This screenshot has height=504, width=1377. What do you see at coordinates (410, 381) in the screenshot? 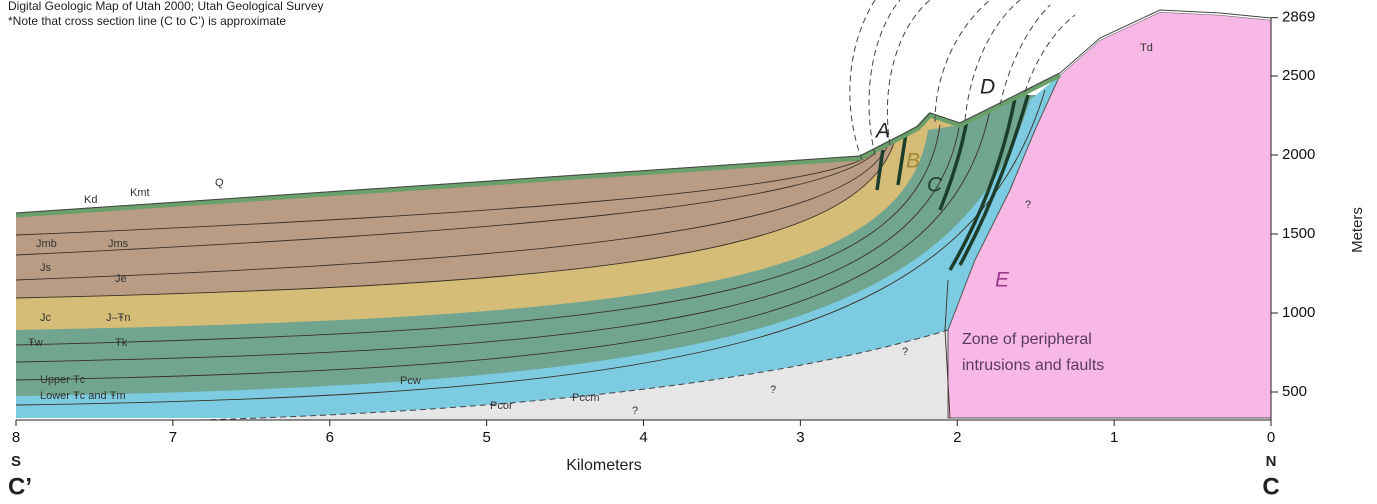
I see `unit-label: Pcw` at bounding box center [410, 381].